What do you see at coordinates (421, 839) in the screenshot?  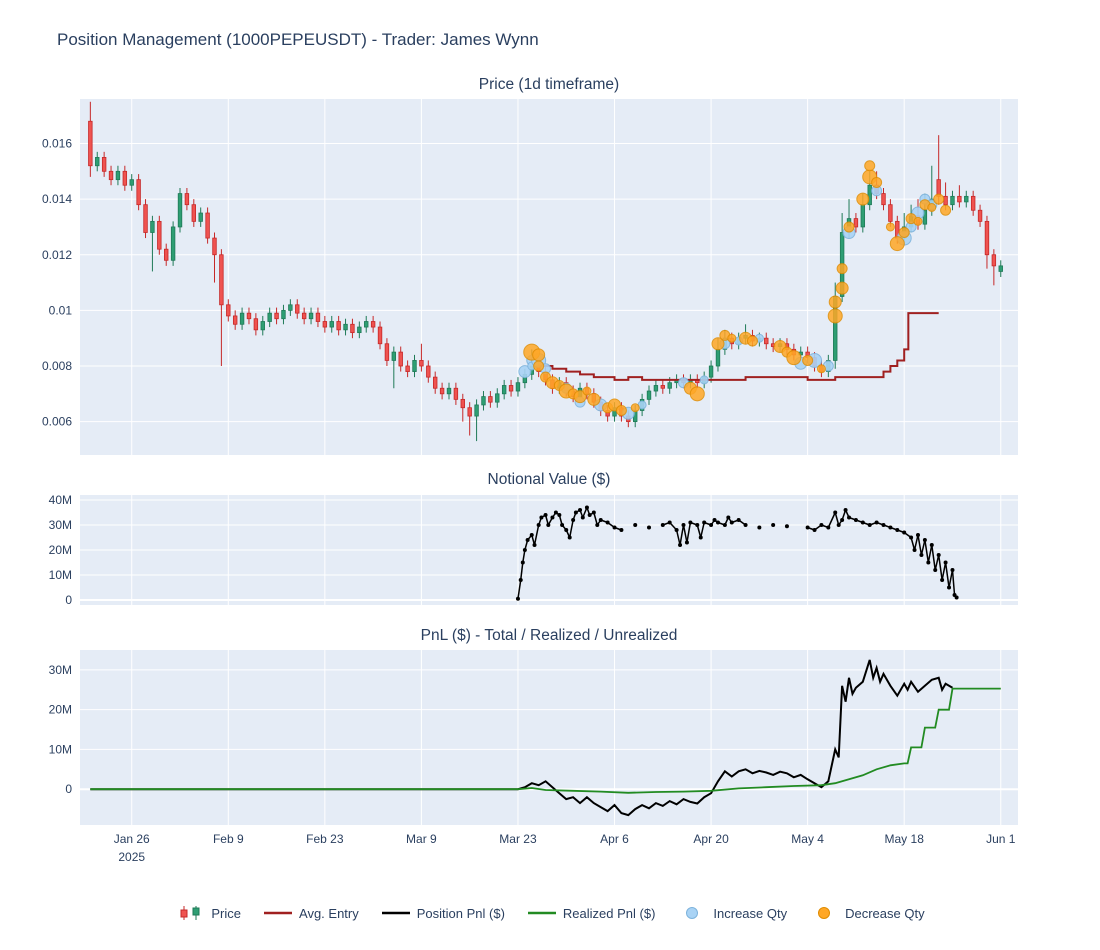 I see `x-tick-label: Mar 9` at bounding box center [421, 839].